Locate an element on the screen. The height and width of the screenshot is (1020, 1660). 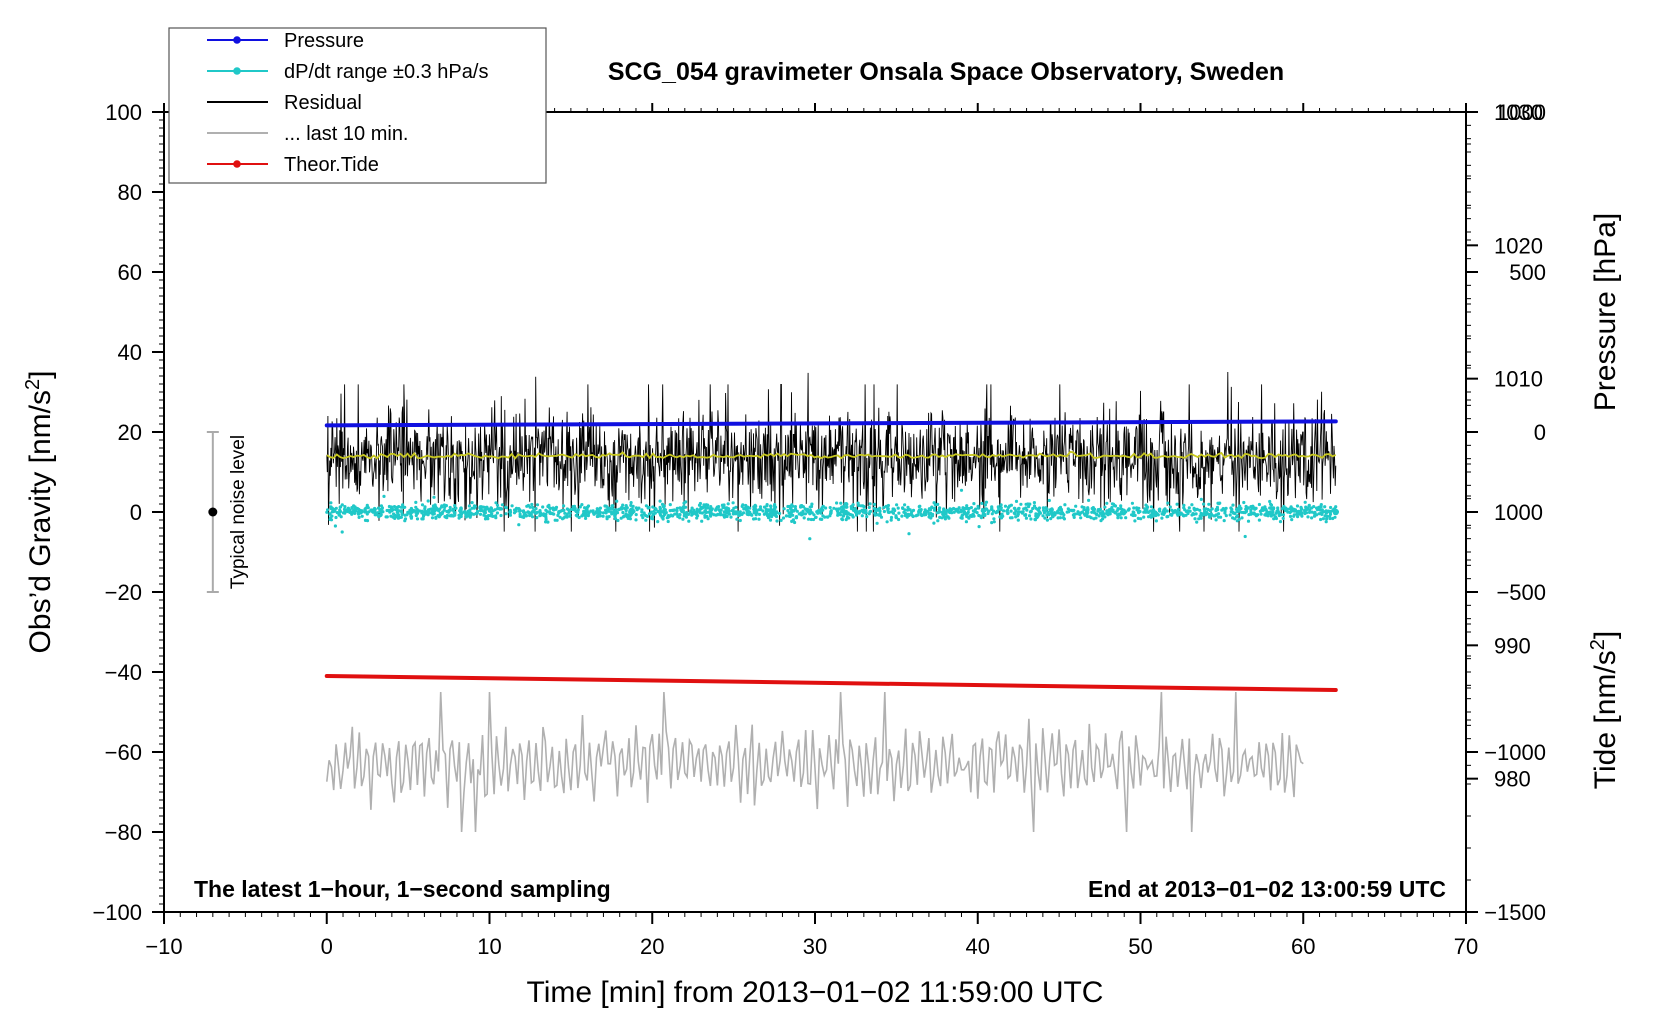
left-axis-title: Obs’d Gravity [nm/s2] is located at coordinates (39, 512).